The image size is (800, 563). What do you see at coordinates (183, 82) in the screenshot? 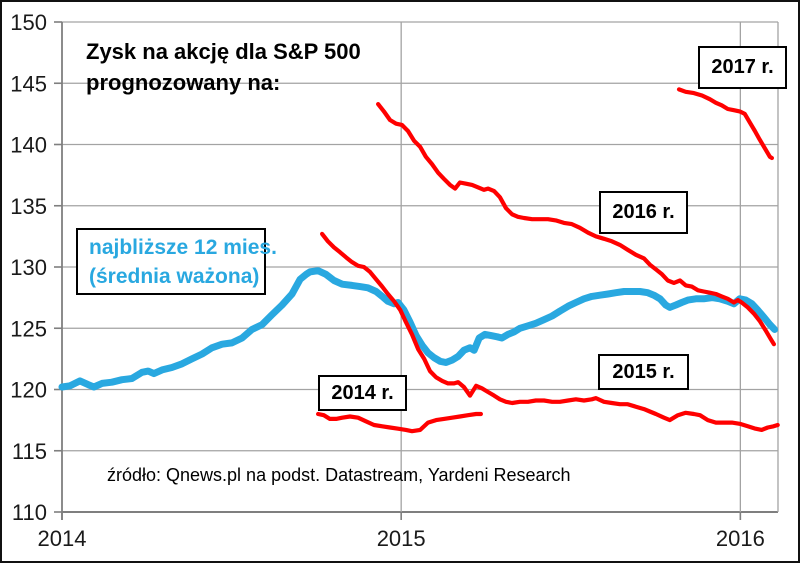
I see `chart-title-line2: prognozowany na:` at bounding box center [183, 82].